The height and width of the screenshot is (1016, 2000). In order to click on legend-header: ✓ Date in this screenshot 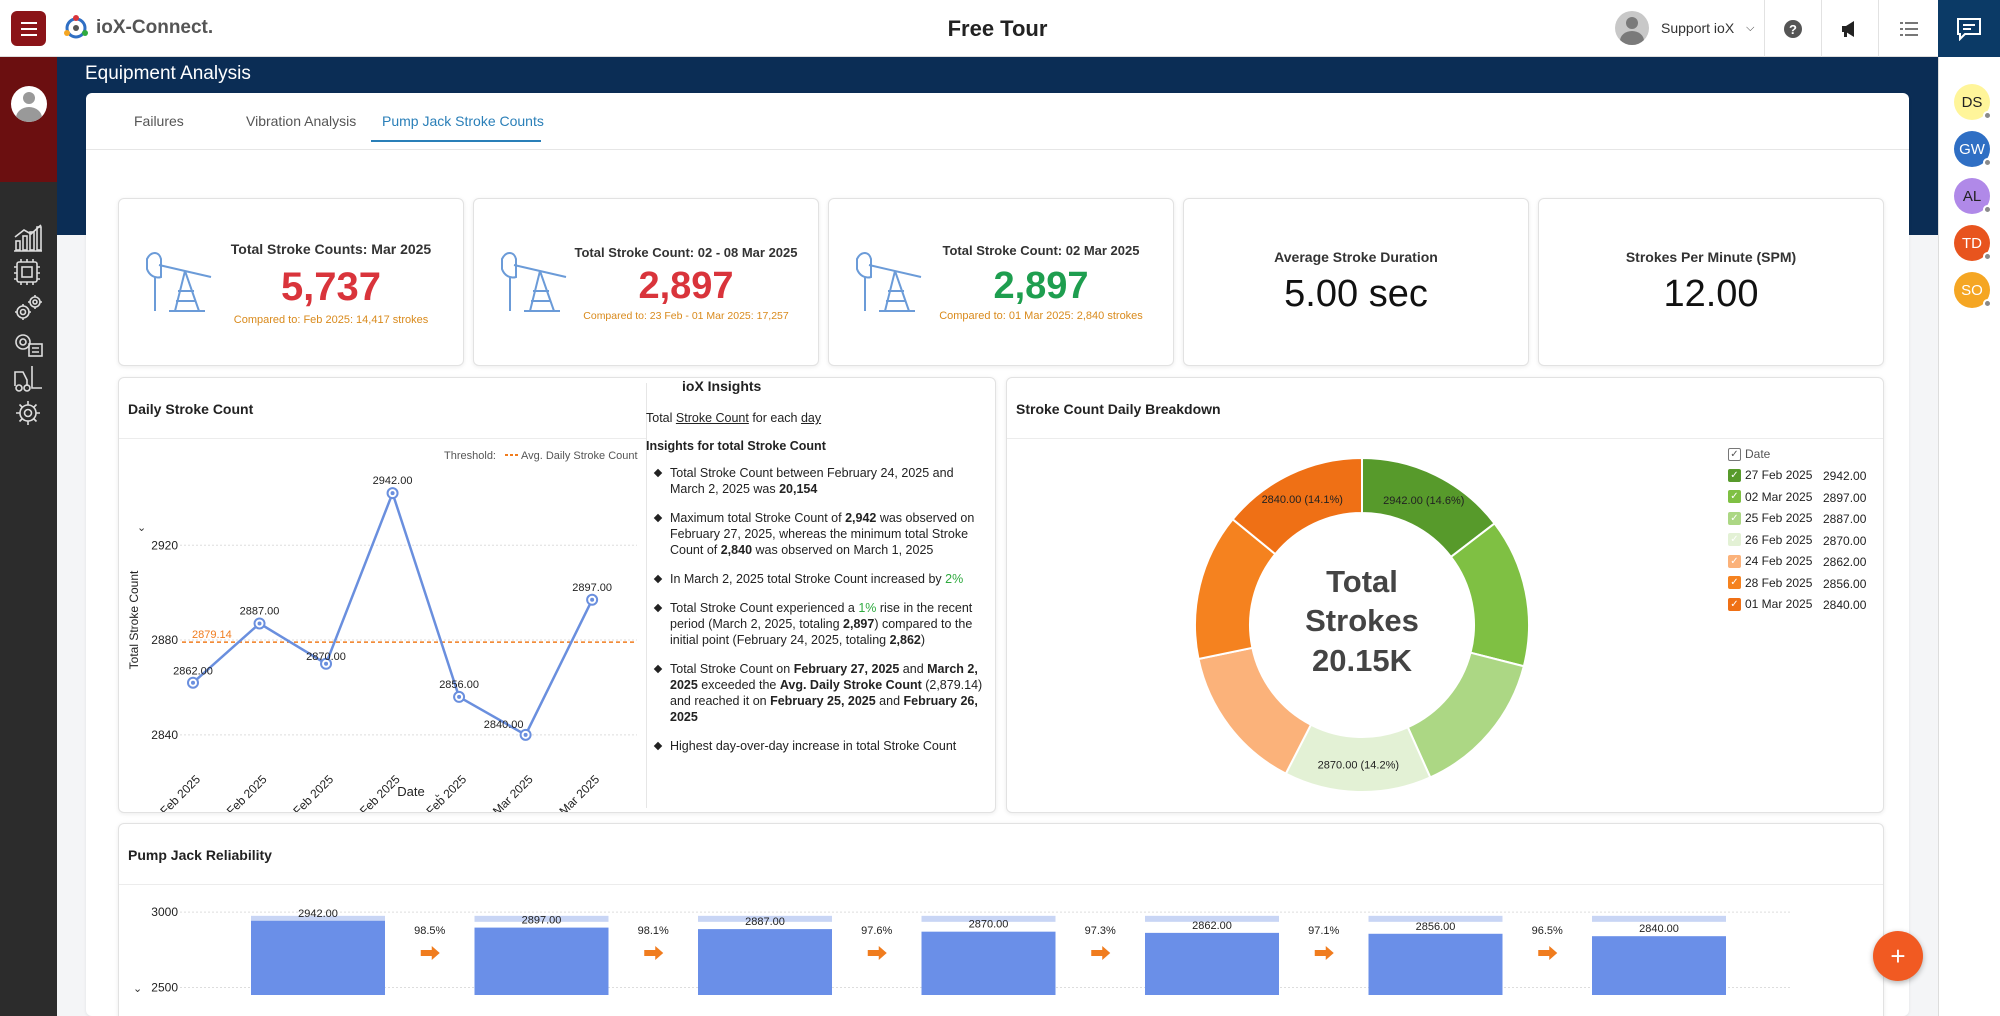, I will do `click(1749, 454)`.